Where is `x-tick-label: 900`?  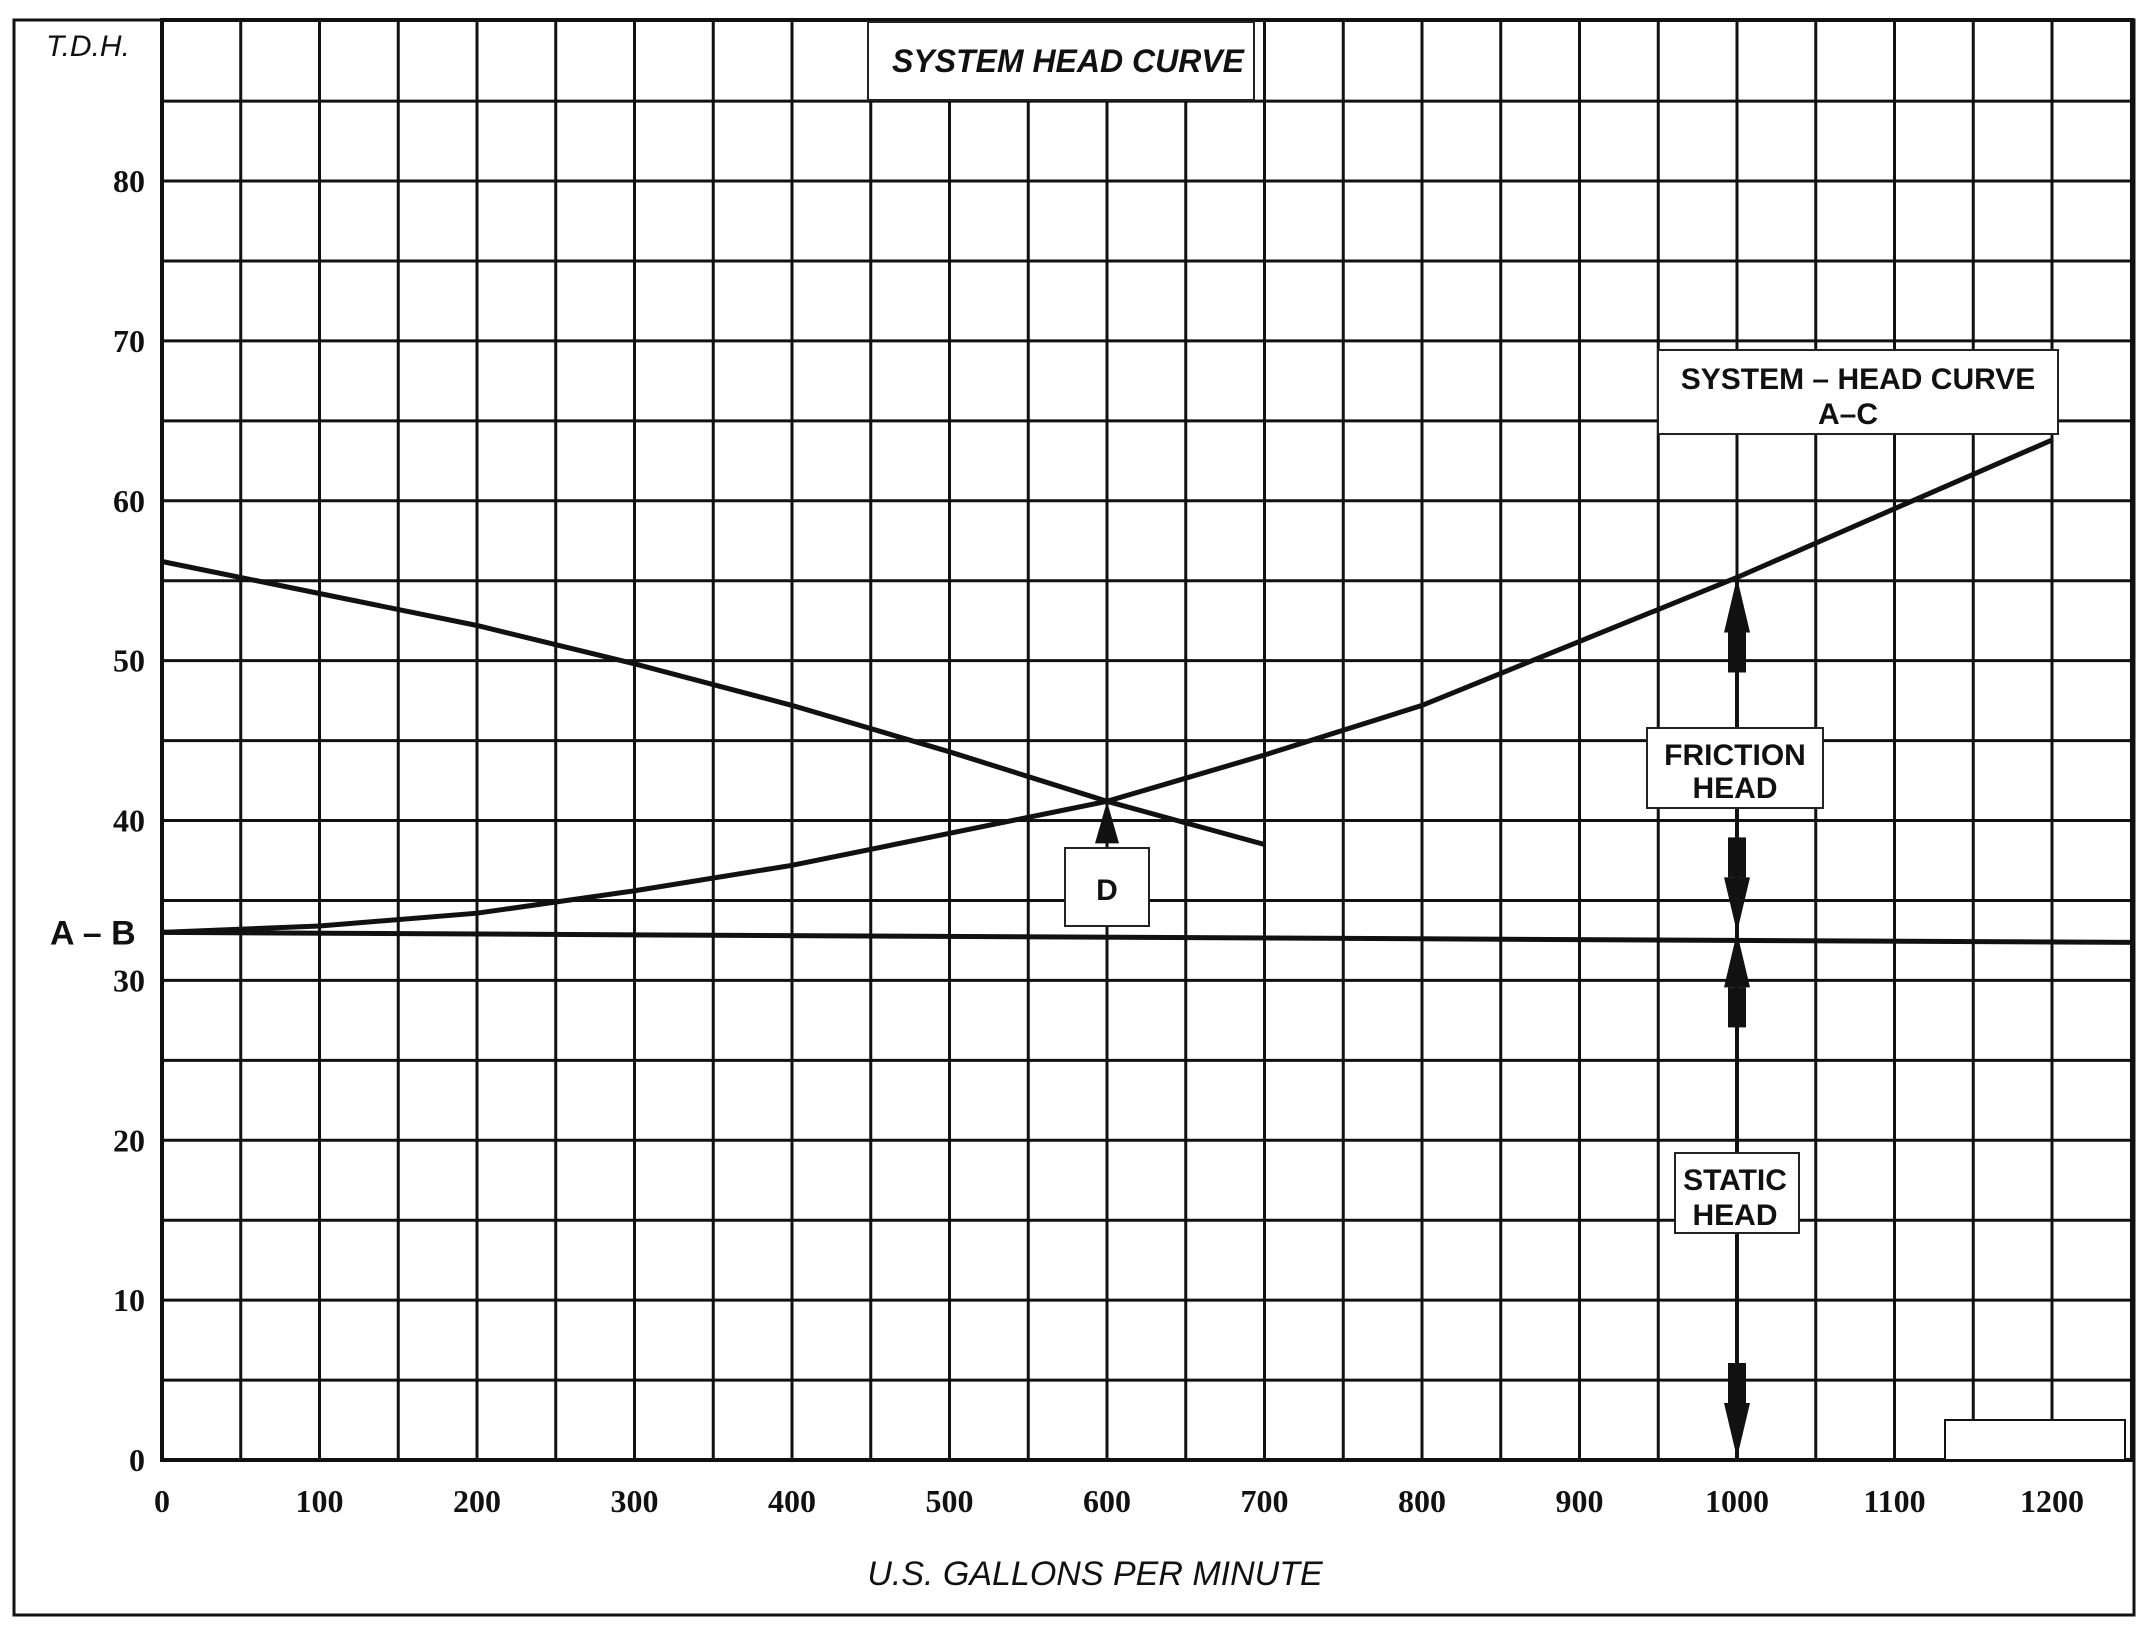 x-tick-label: 900 is located at coordinates (1580, 1501).